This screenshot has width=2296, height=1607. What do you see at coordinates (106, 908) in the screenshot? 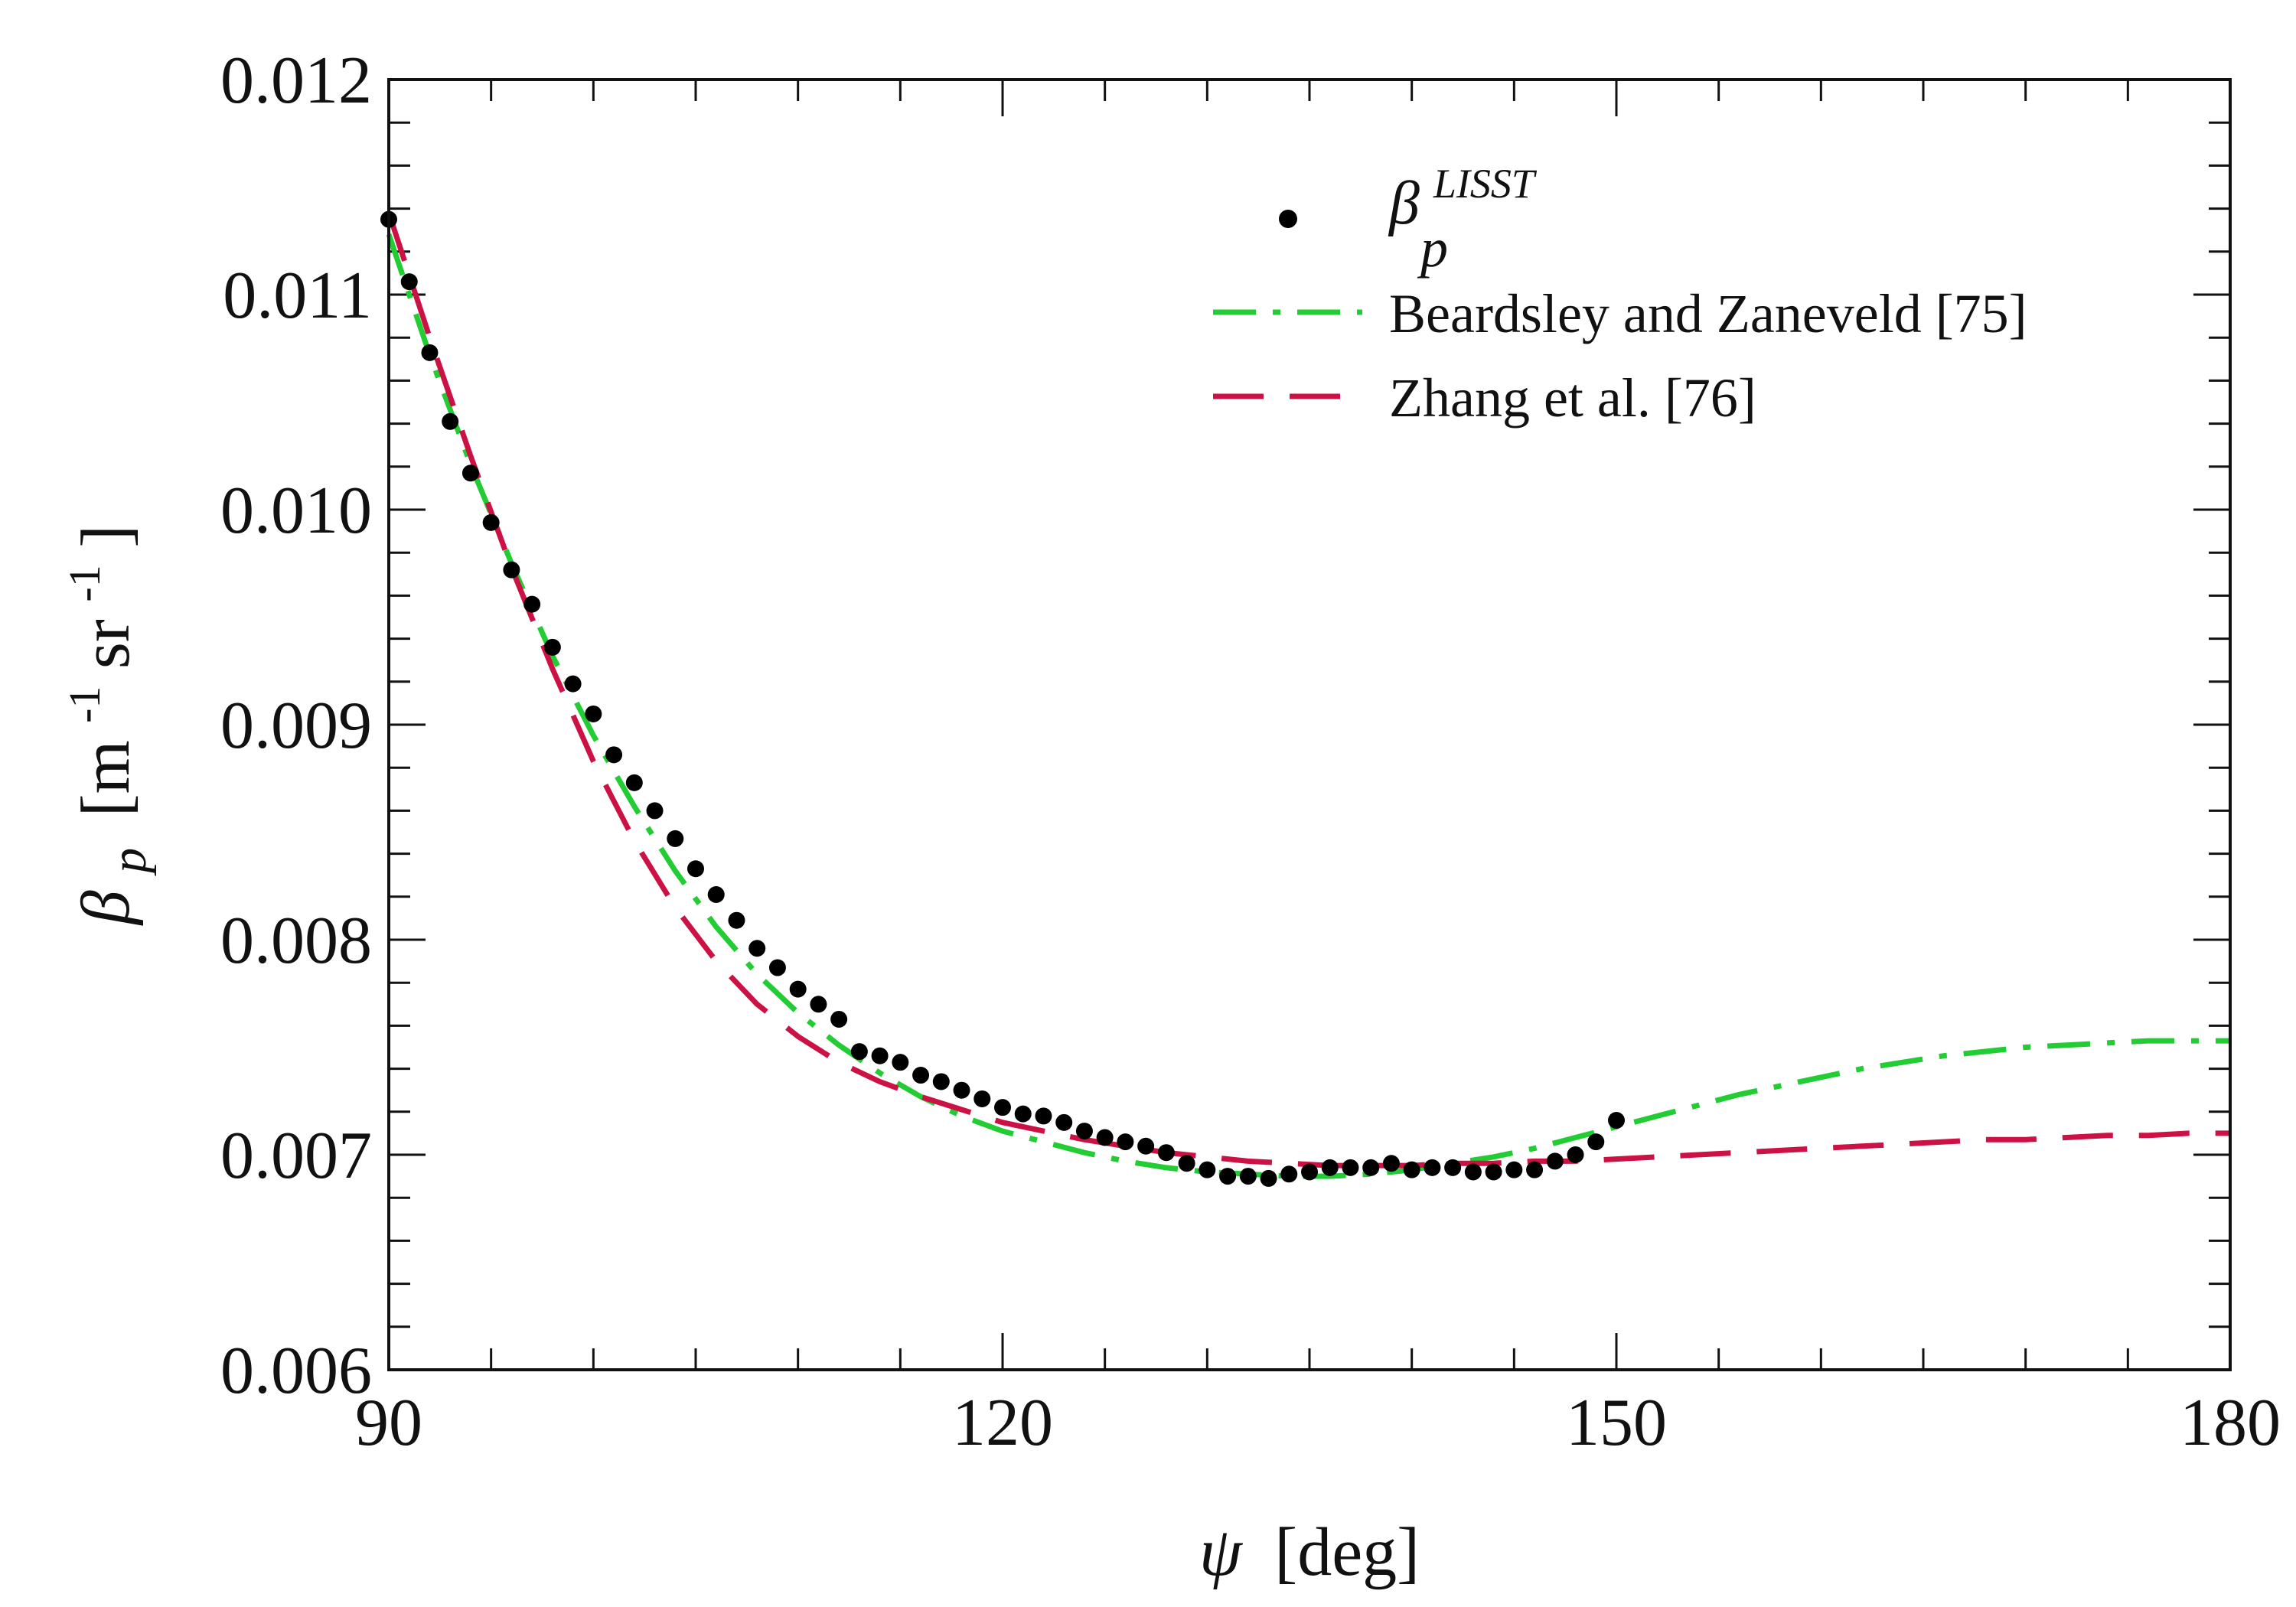
I see `y-axis-symbol: β` at bounding box center [106, 908].